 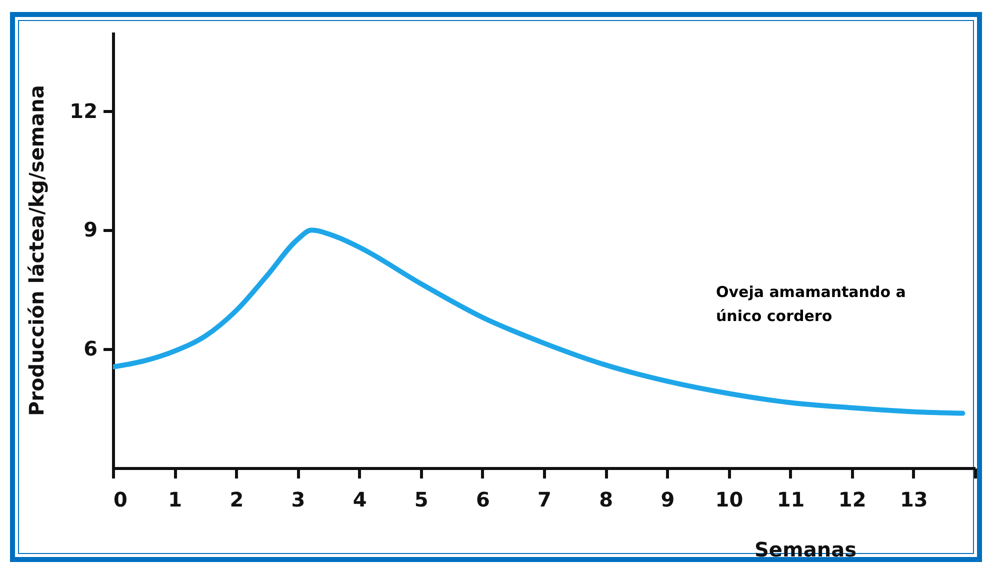 I want to click on y-tick-label: 6, so click(x=91, y=348).